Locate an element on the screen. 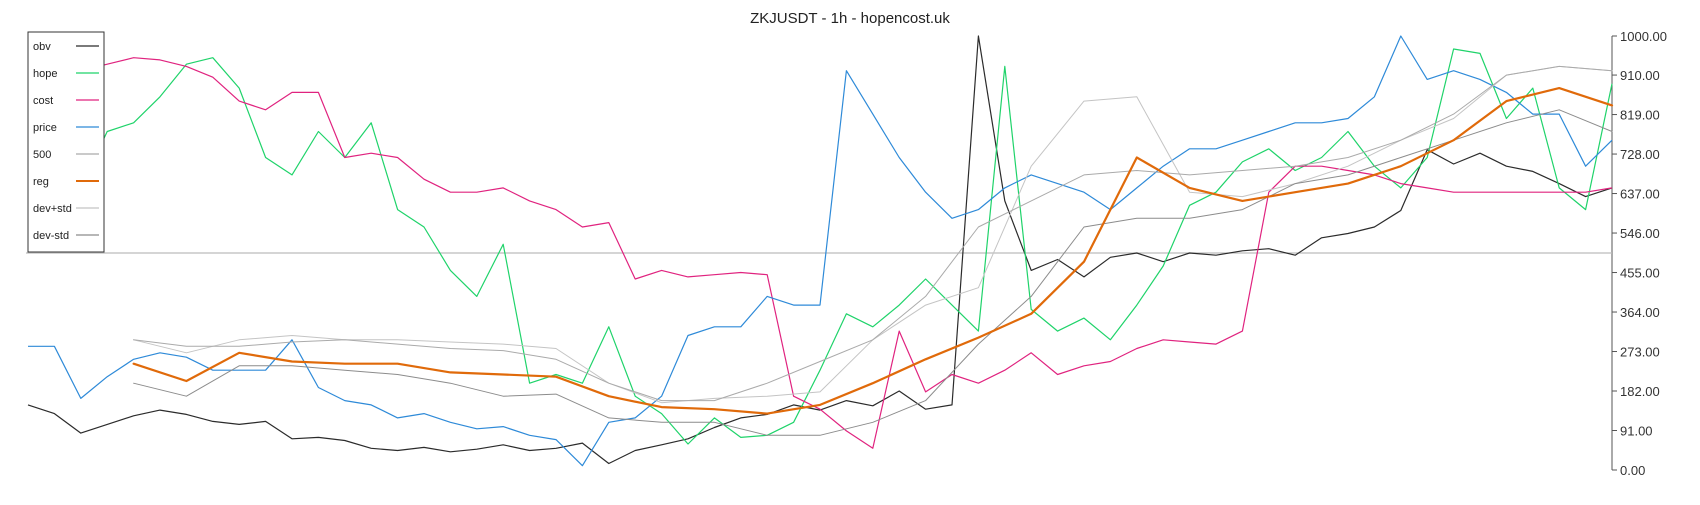 The width and height of the screenshot is (1700, 505). y-tick-label: 819.00 is located at coordinates (1640, 115).